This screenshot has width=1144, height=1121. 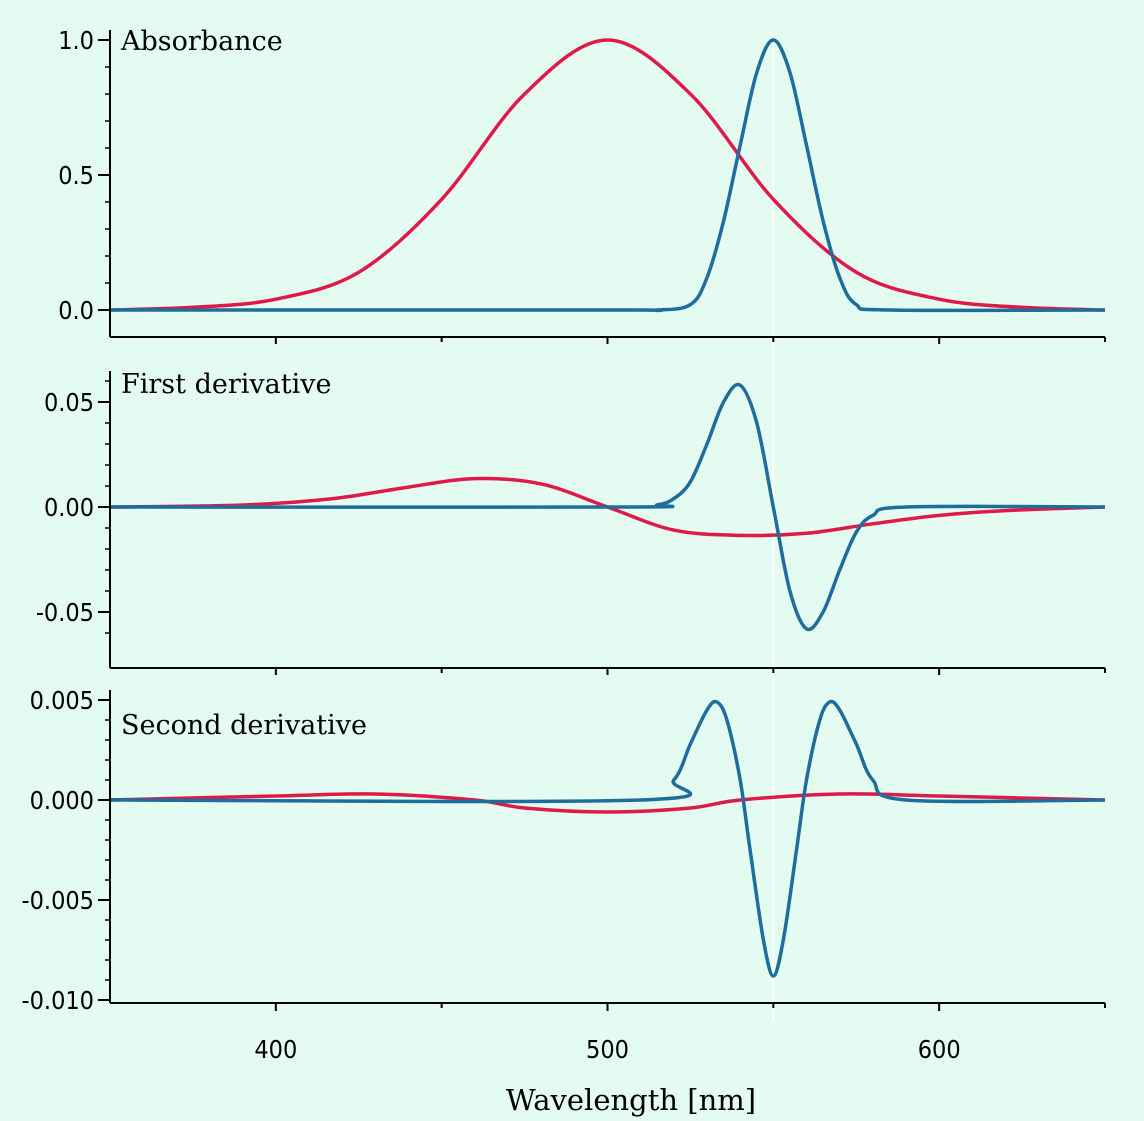 I want to click on x-axis-title: Wavelength [nm], so click(x=631, y=1100).